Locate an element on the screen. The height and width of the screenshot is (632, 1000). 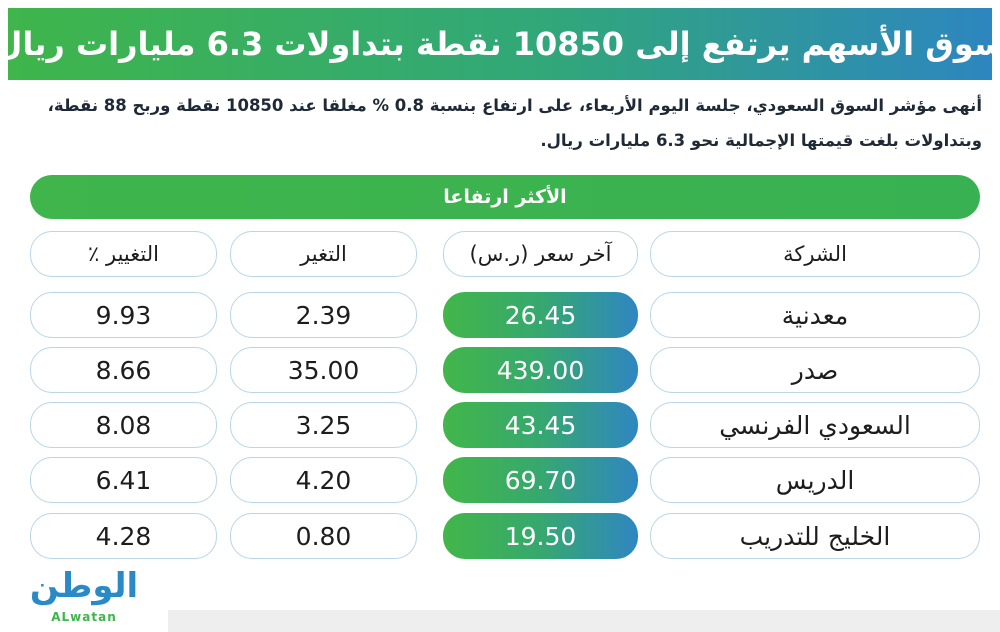
footer-band is located at coordinates (500, 621).